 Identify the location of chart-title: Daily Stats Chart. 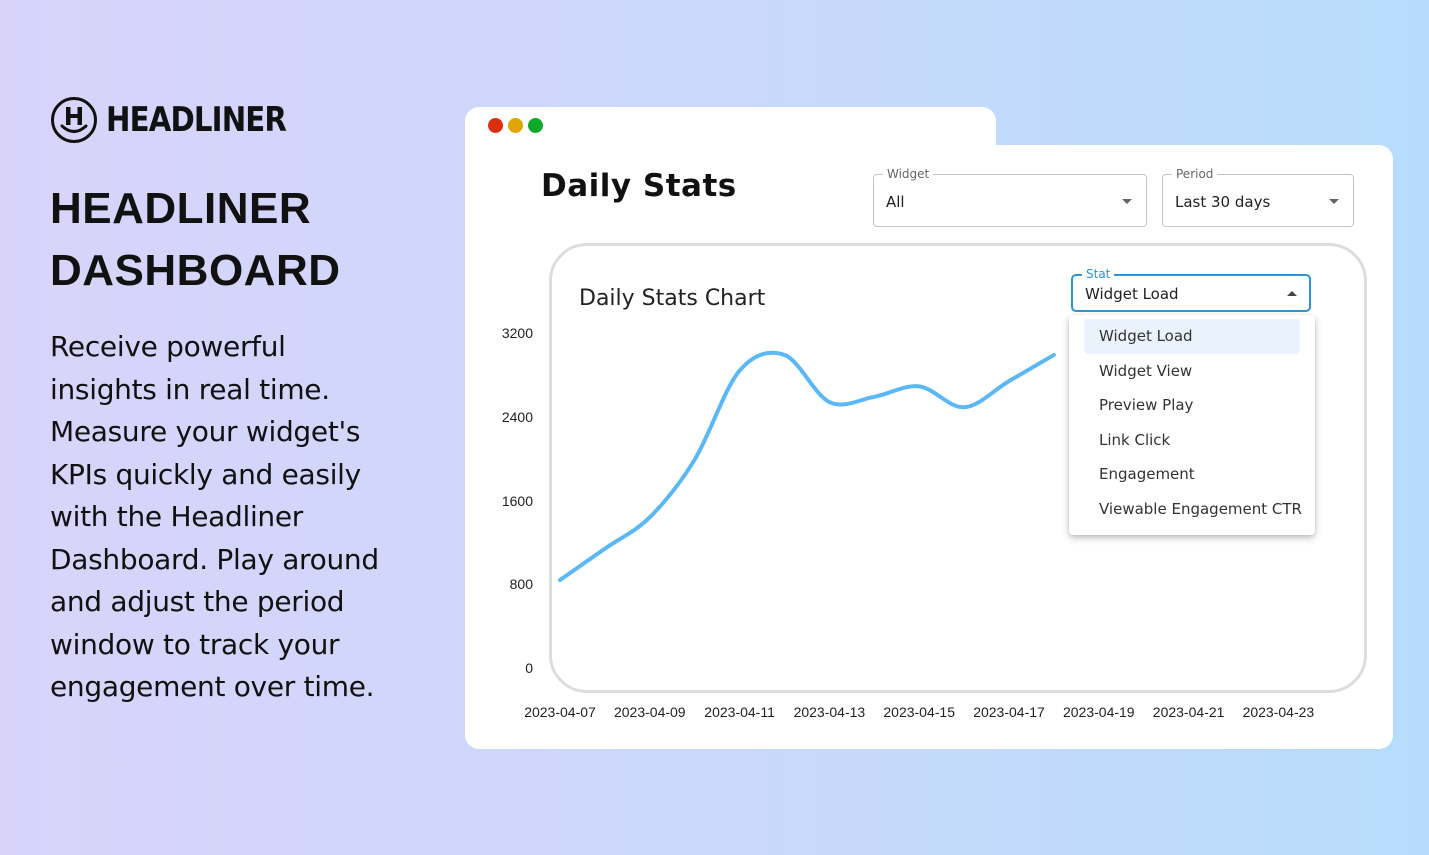
(672, 298).